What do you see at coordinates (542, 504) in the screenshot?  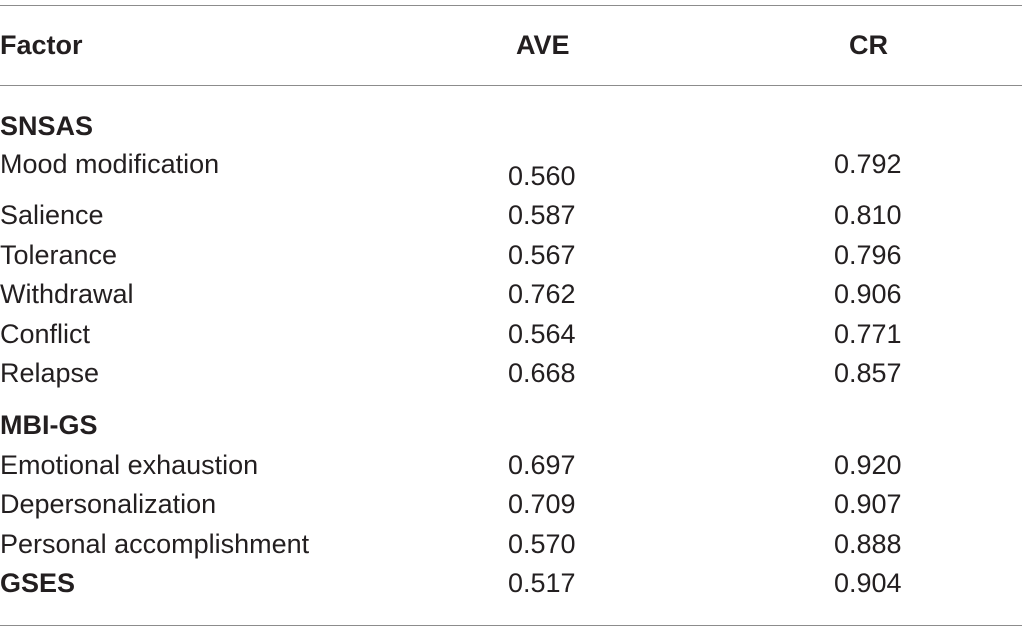 I see `row-ave-value: 0.709` at bounding box center [542, 504].